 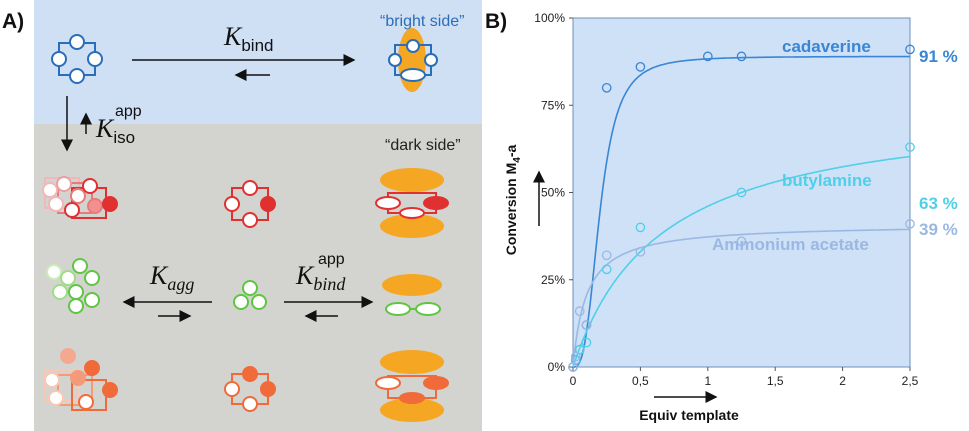 What do you see at coordinates (938, 56) in the screenshot?
I see `series-end-value: 91 %` at bounding box center [938, 56].